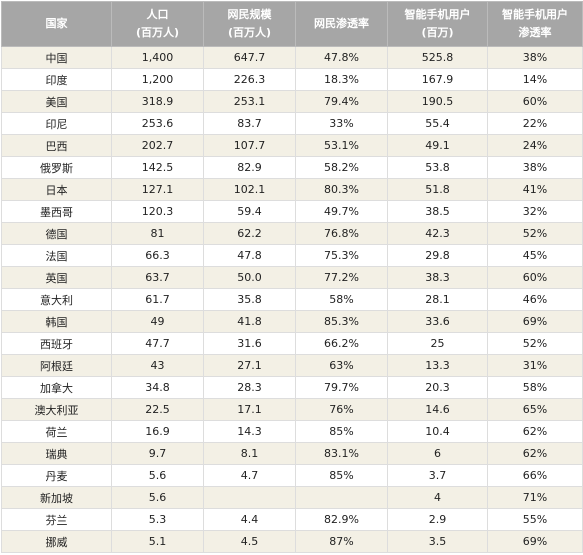  I want to click on value-cell: 52%, so click(535, 233).